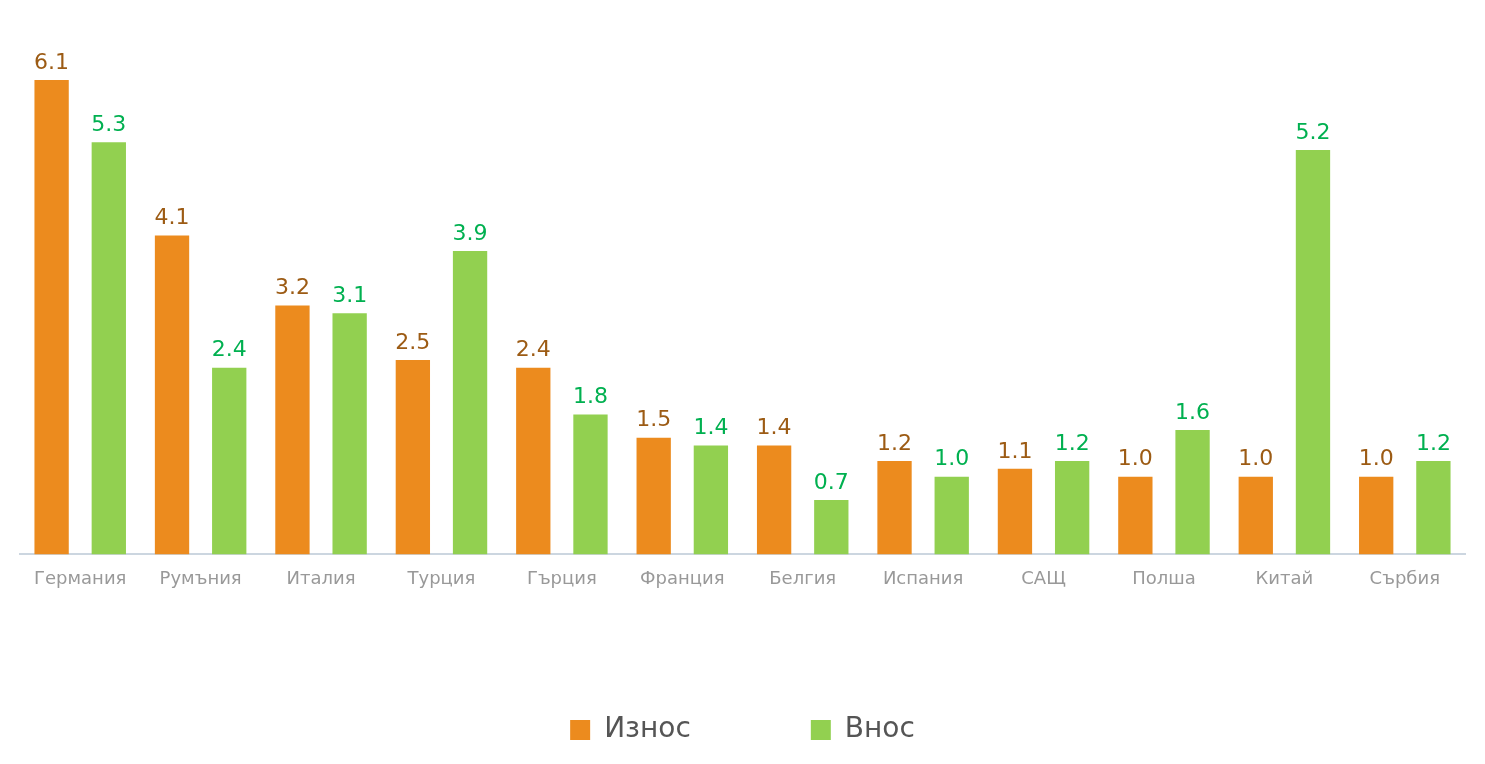  What do you see at coordinates (172, 217) in the screenshot?
I see `data-label: 4.1` at bounding box center [172, 217].